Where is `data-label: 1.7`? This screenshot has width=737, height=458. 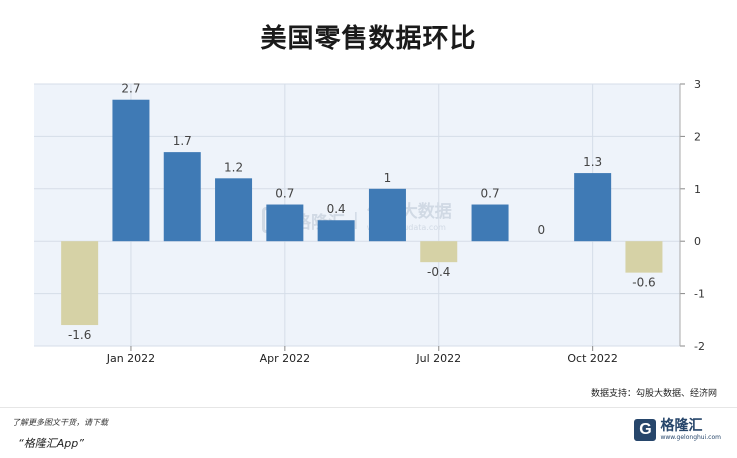 data-label: 1.7 is located at coordinates (182, 141).